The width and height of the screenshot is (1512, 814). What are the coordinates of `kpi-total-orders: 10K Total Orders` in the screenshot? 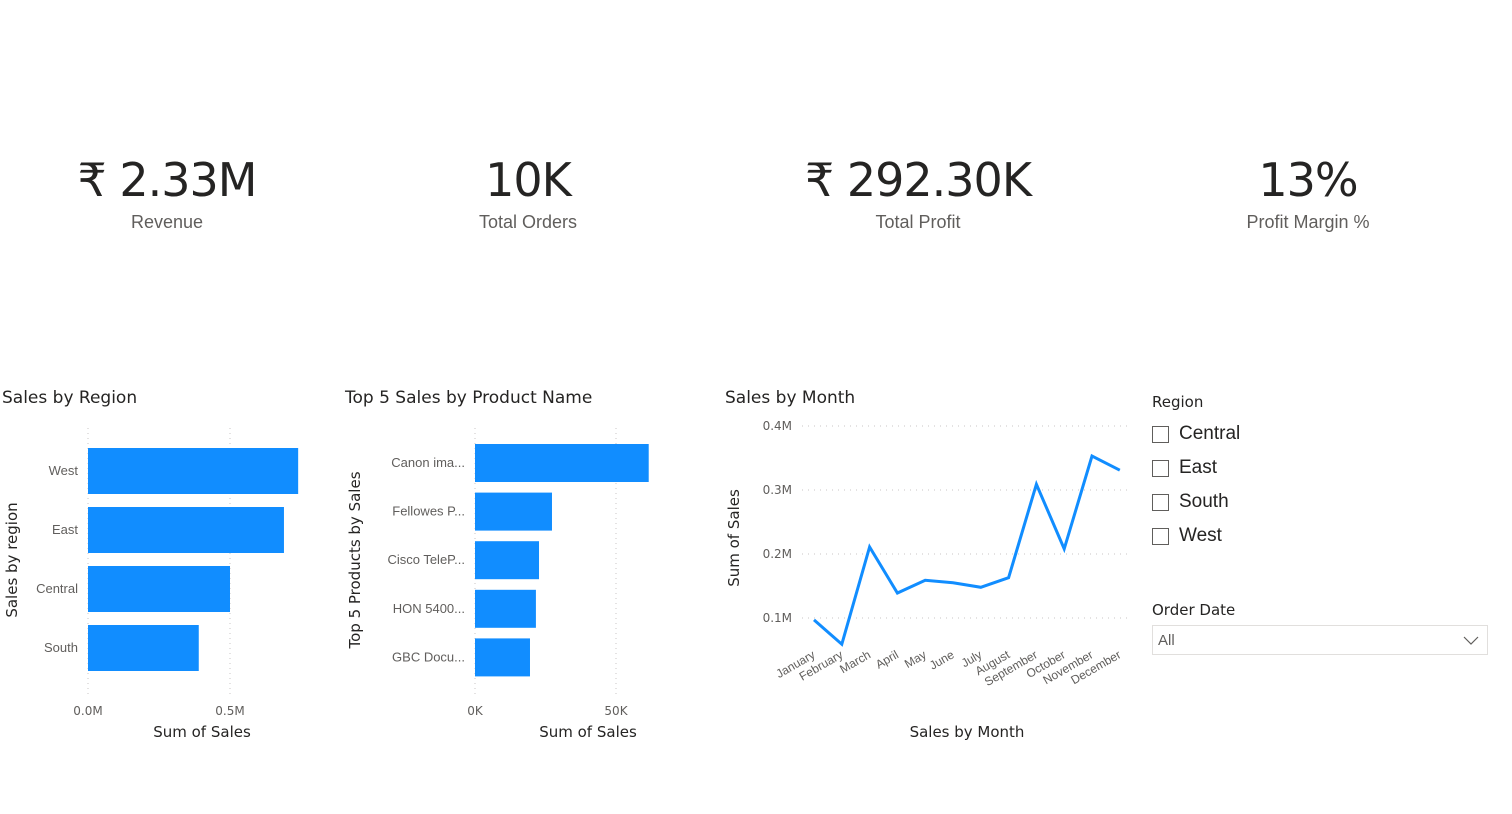 It's located at (528, 191).